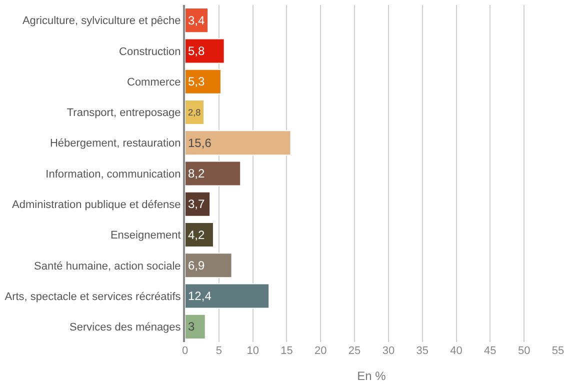  What do you see at coordinates (558, 351) in the screenshot?
I see `x-tick-label: 55` at bounding box center [558, 351].